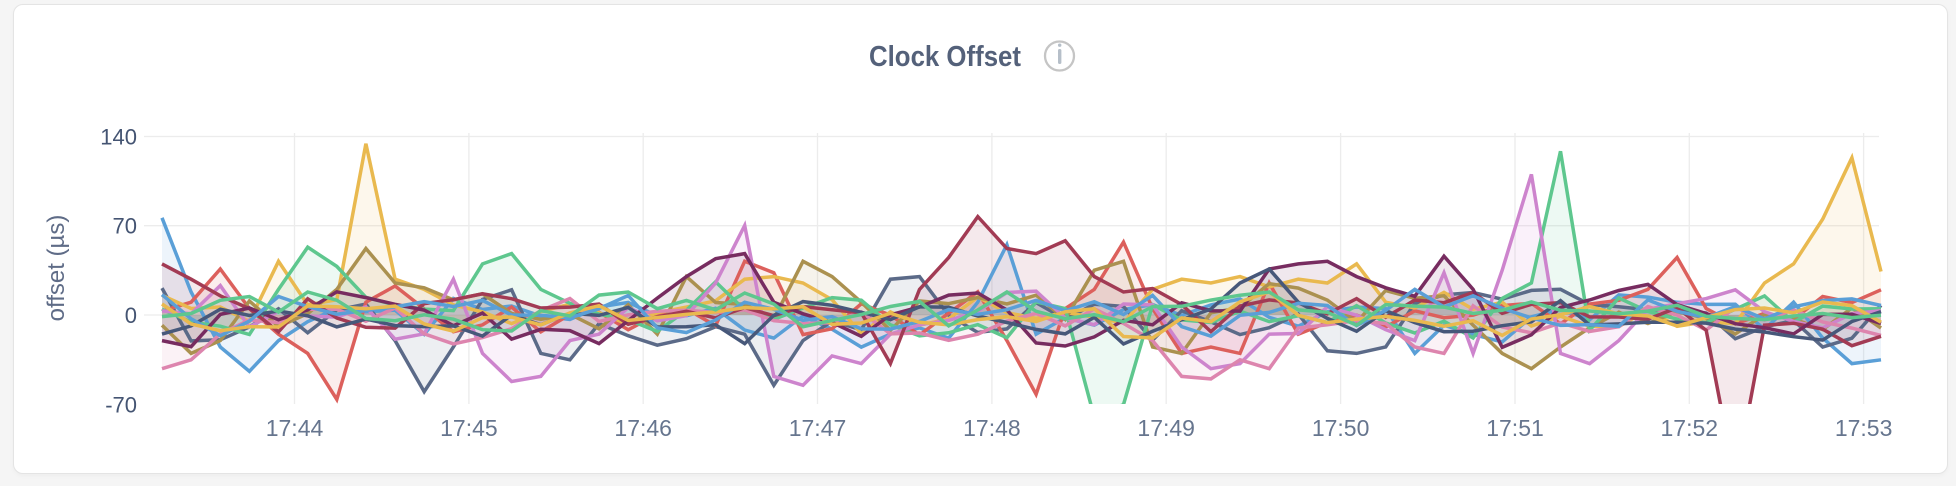 The height and width of the screenshot is (486, 1956). What do you see at coordinates (818, 428) in the screenshot?
I see `svg-text: 17:47` at bounding box center [818, 428].